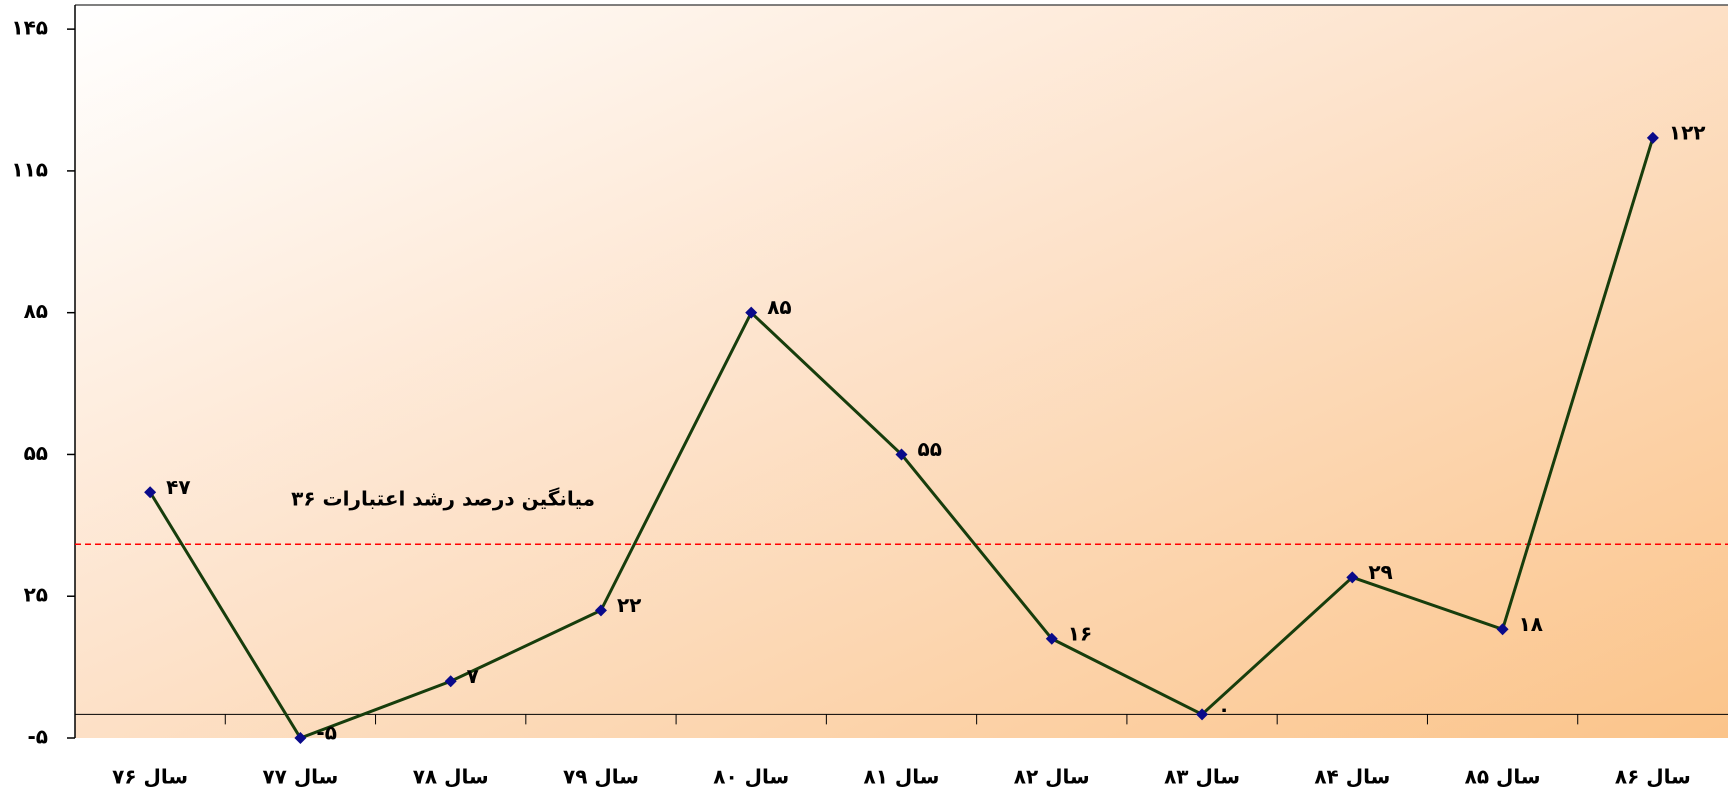 The height and width of the screenshot is (800, 1728). What do you see at coordinates (36, 453) in the screenshot?
I see `y-tick-label: ۵۵` at bounding box center [36, 453].